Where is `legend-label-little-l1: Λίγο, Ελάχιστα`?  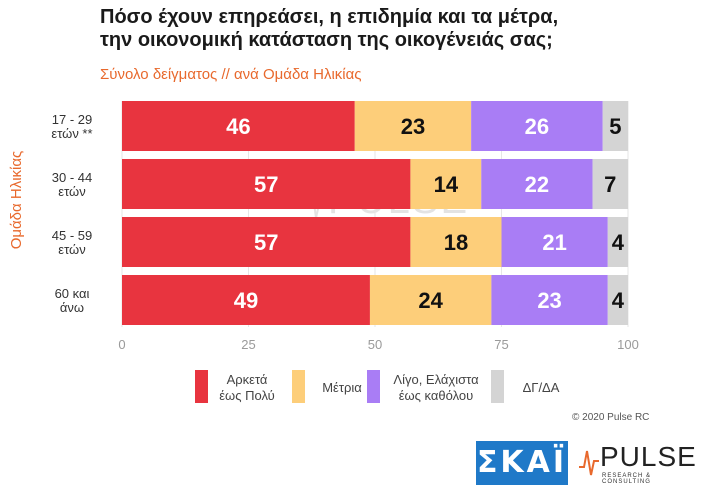 legend-label-little-l1: Λίγο, Ελάχιστα is located at coordinates (436, 379).